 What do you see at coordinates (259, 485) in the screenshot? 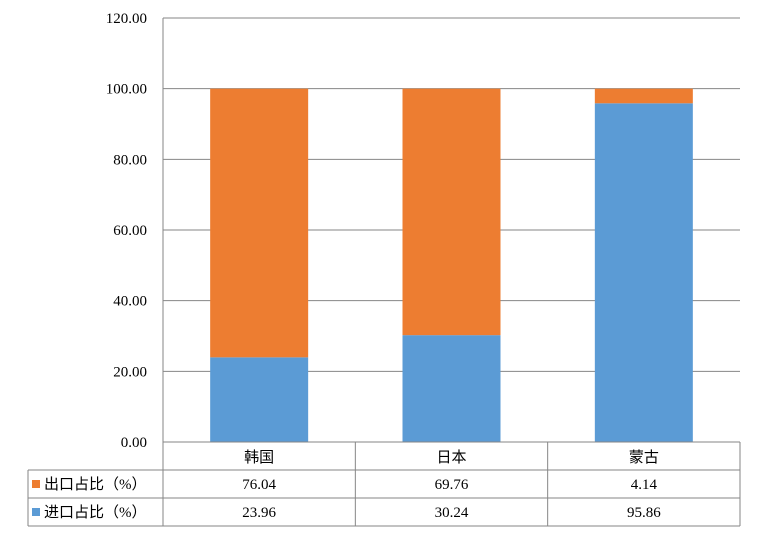
I see `table-cell-value: 76.04` at bounding box center [259, 485].